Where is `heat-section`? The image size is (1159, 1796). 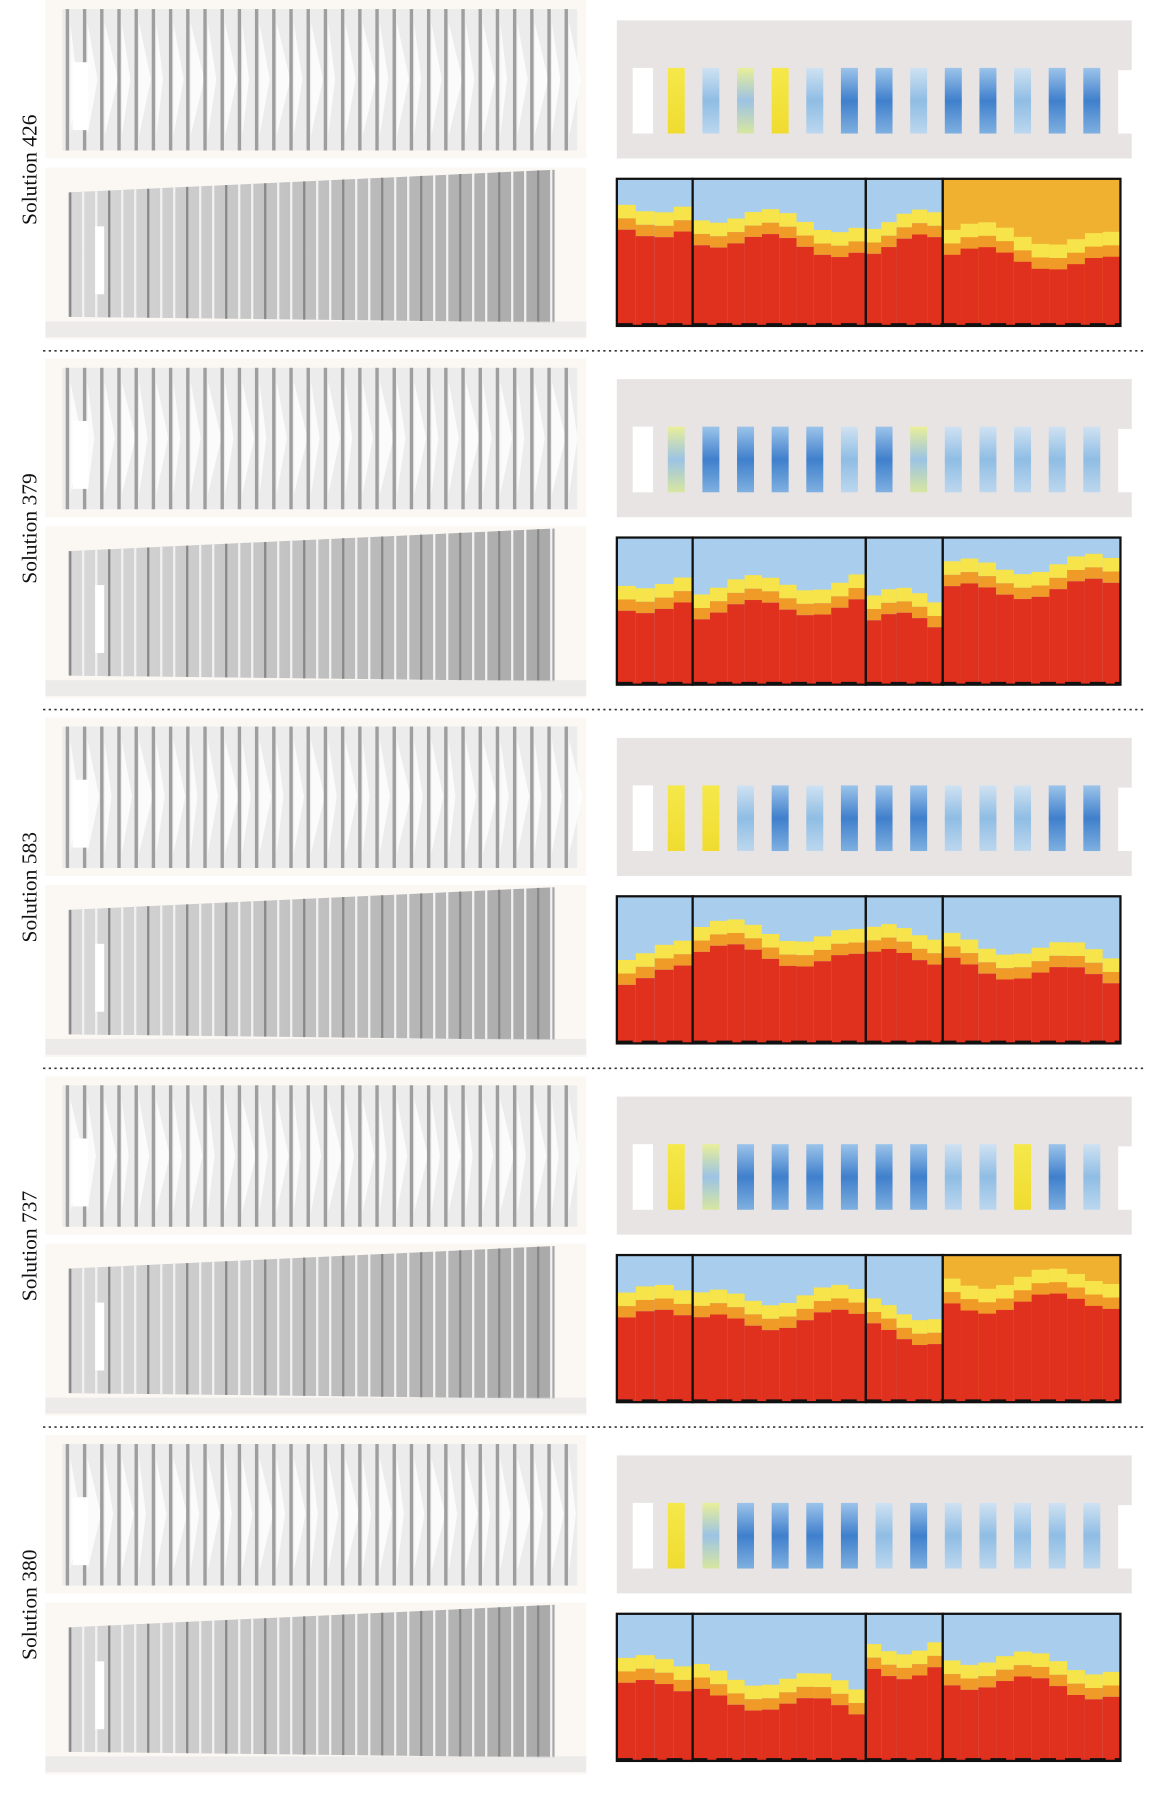 heat-section is located at coordinates (1031, 611).